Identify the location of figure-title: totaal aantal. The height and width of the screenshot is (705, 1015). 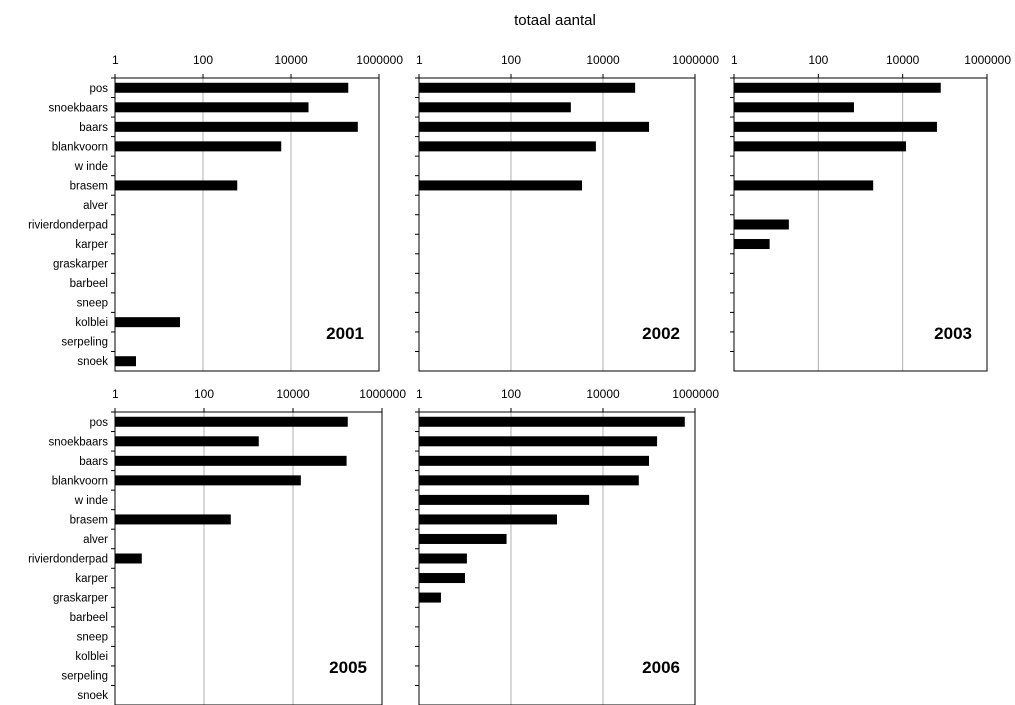
(555, 20).